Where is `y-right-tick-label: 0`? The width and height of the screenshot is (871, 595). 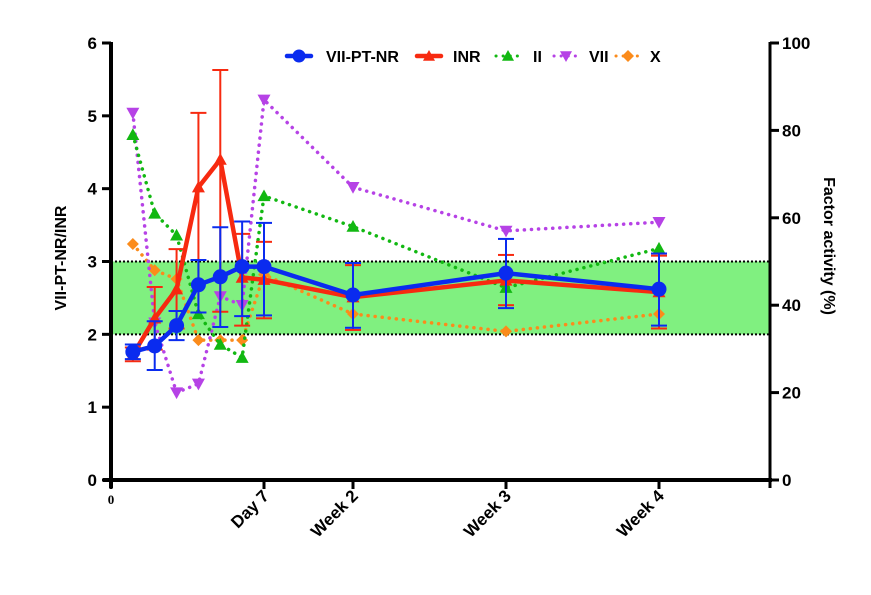 y-right-tick-label: 0 is located at coordinates (786, 480).